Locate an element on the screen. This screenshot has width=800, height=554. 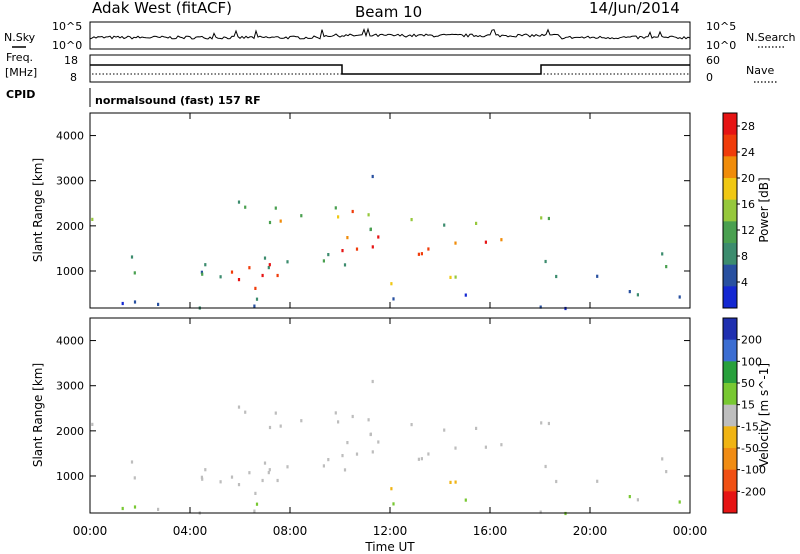
nsky-tick-top: 10^5 is located at coordinates (67, 26).